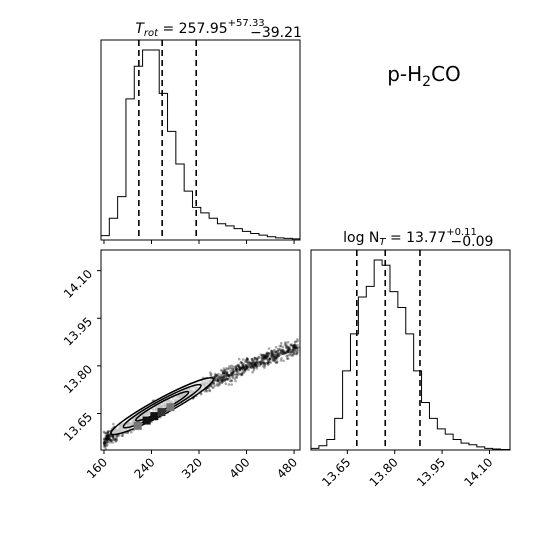 This screenshot has height=550, width=550. I want to click on trot-histogram, so click(200, 140).